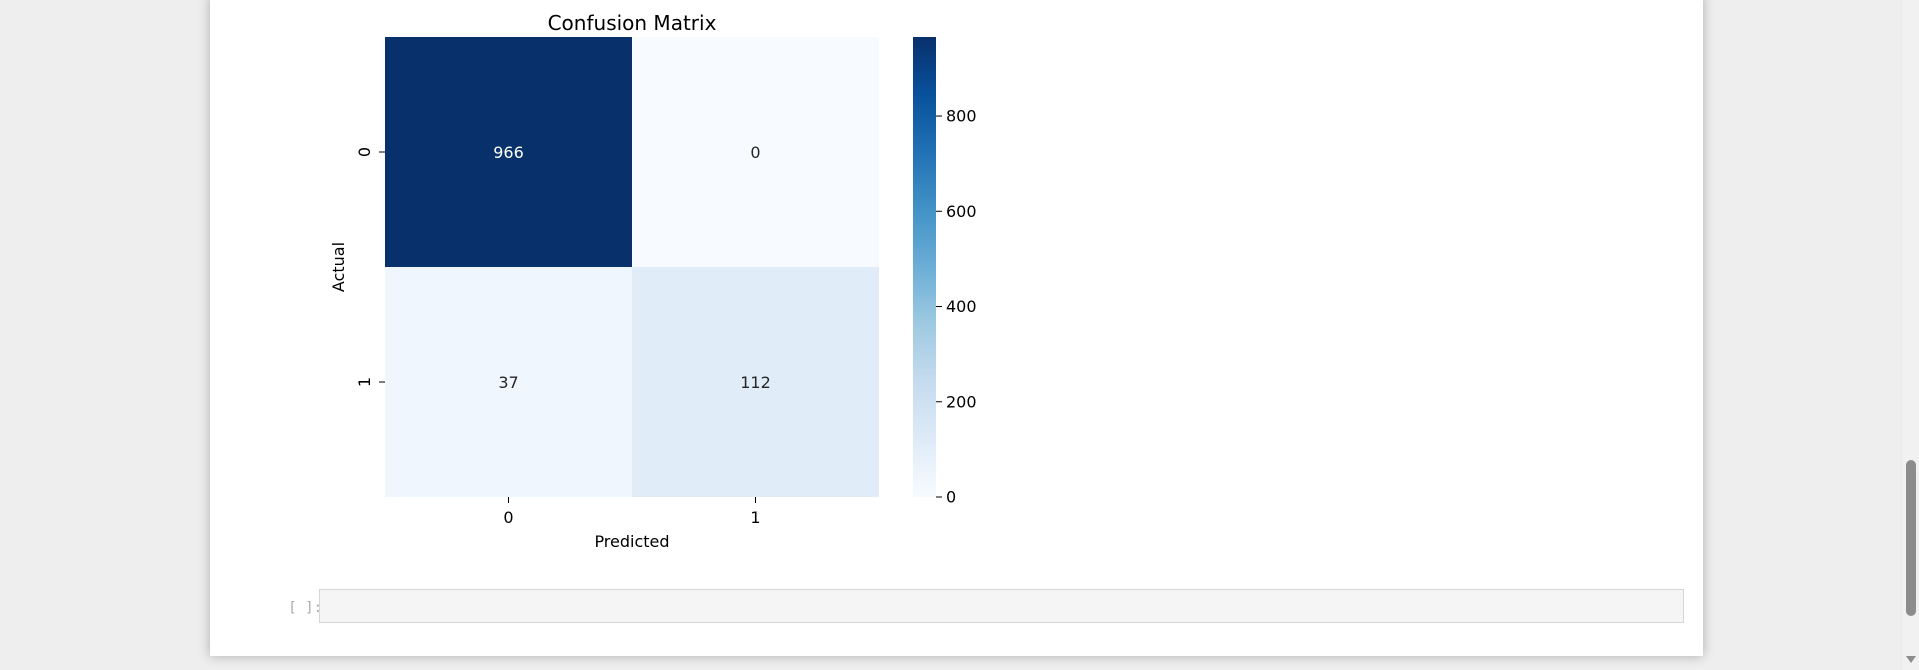 The image size is (1919, 670). What do you see at coordinates (1001, 606) in the screenshot?
I see `empty-code-cell-input` at bounding box center [1001, 606].